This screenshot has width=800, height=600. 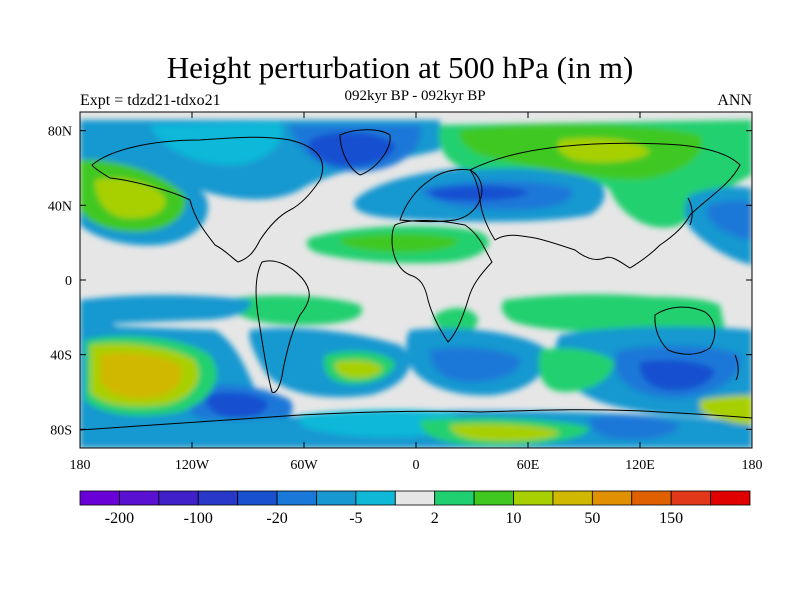 What do you see at coordinates (671, 518) in the screenshot?
I see `colorbar-label: 150` at bounding box center [671, 518].